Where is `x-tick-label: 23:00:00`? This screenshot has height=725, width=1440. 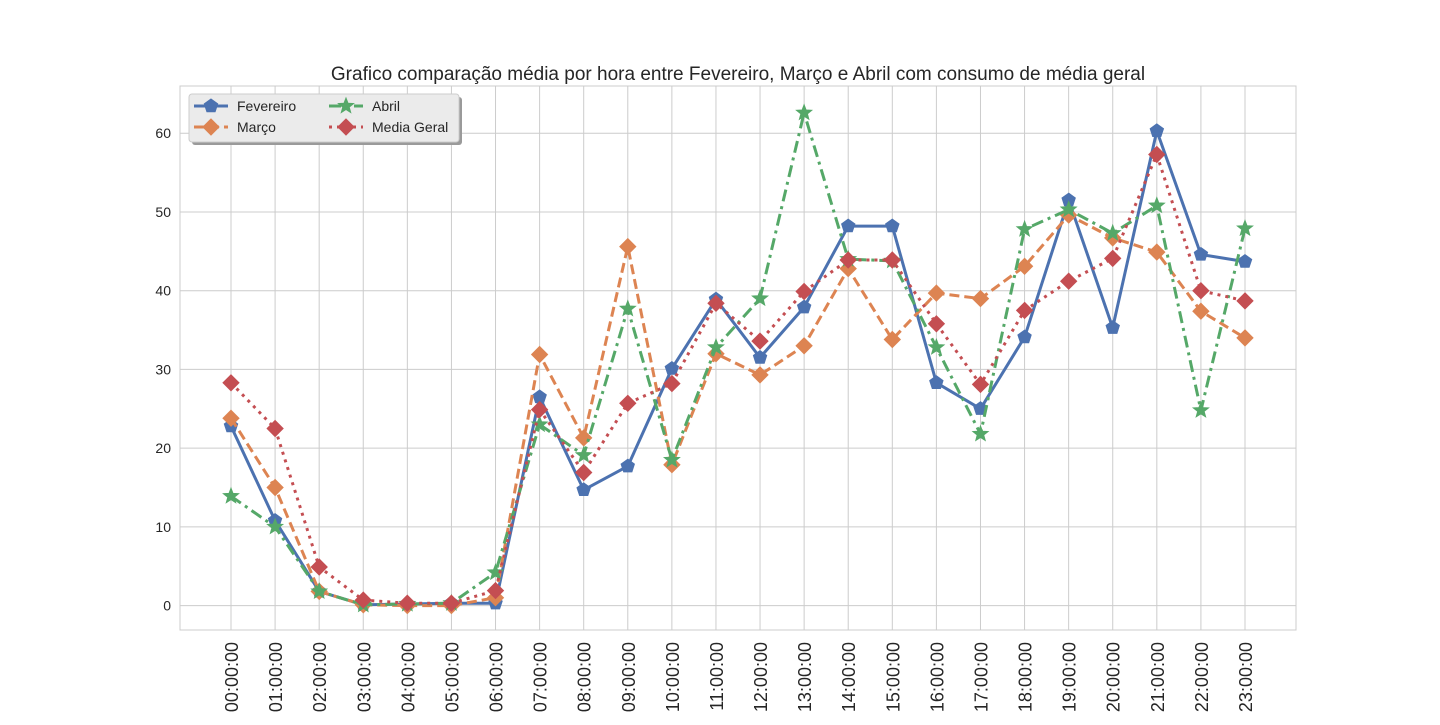 x-tick-label: 23:00:00 is located at coordinates (1246, 677).